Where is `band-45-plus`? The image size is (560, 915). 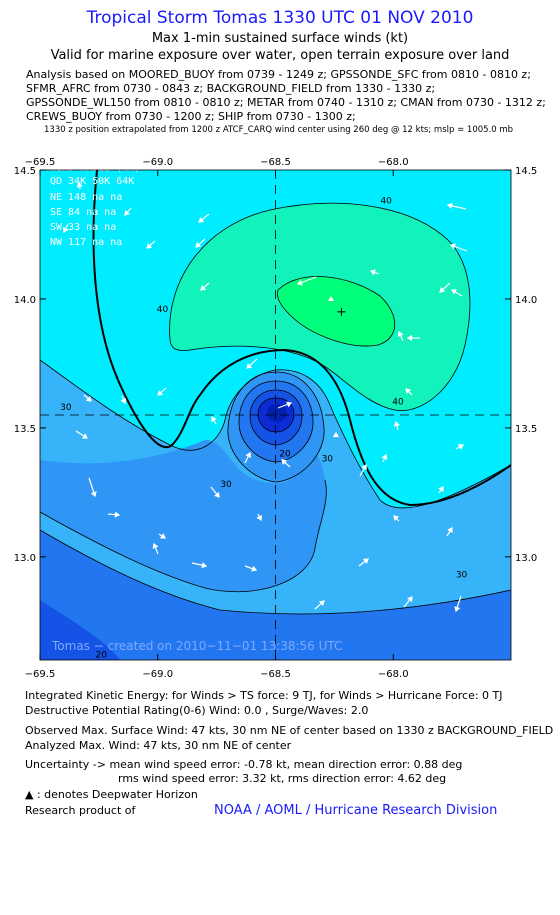
band-45-plus is located at coordinates (336, 311).